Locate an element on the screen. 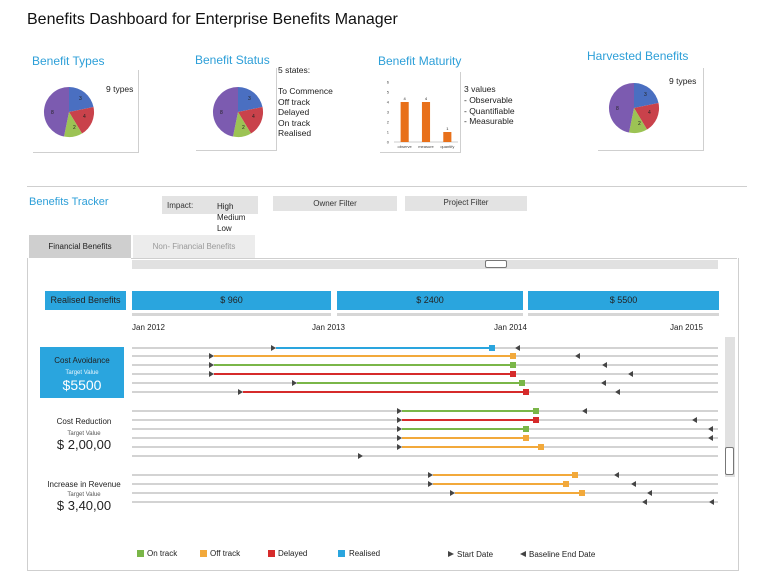 This screenshot has height=576, width=768. x-tick-label: quantify is located at coordinates (447, 146).